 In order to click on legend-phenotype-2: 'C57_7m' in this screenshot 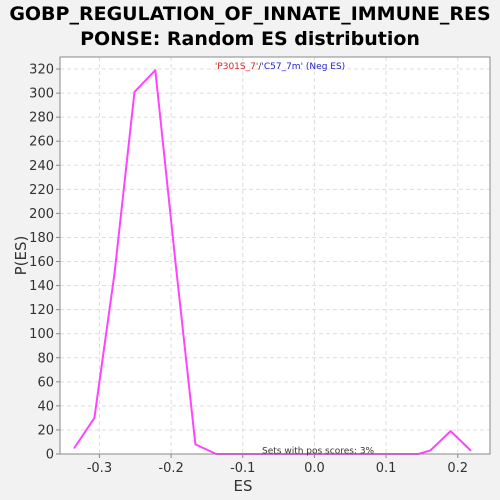, I will do `click(282, 67)`.